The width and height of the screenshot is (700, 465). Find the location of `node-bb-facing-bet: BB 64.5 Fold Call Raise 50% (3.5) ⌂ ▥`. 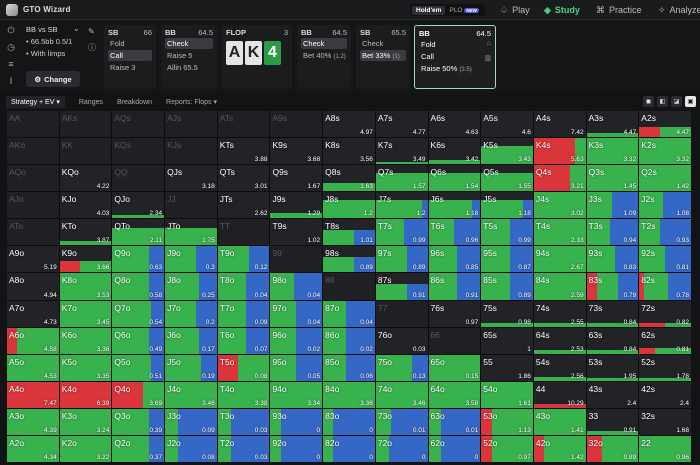

node-bb-facing-bet: BB 64.5 Fold Call Raise 50% (3.5) ⌂ ▥ is located at coordinates (455, 57).